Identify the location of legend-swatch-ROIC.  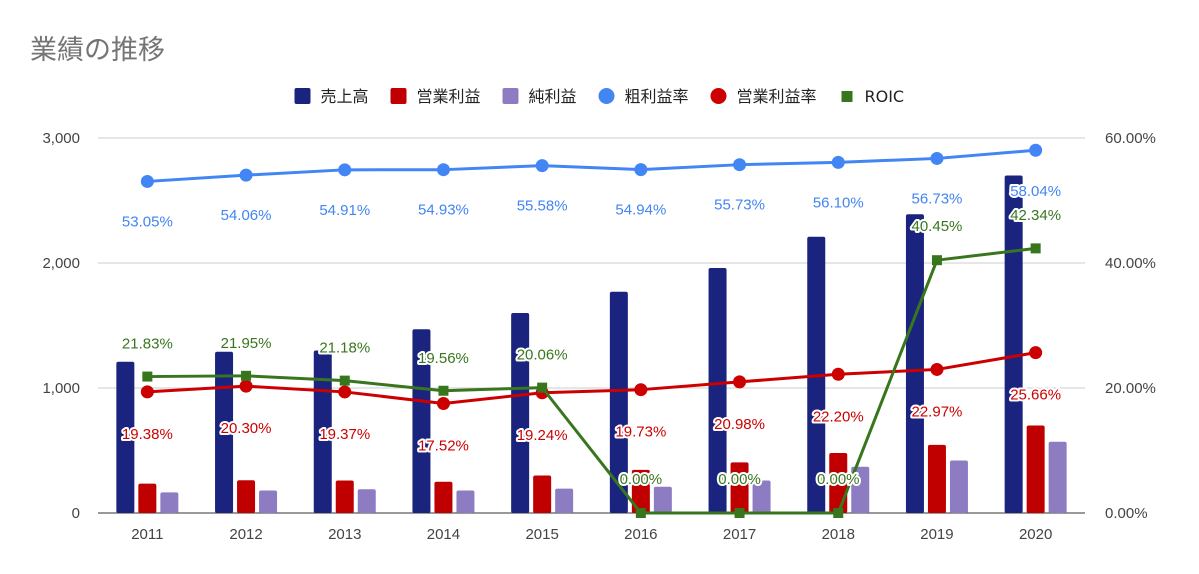
(847, 96).